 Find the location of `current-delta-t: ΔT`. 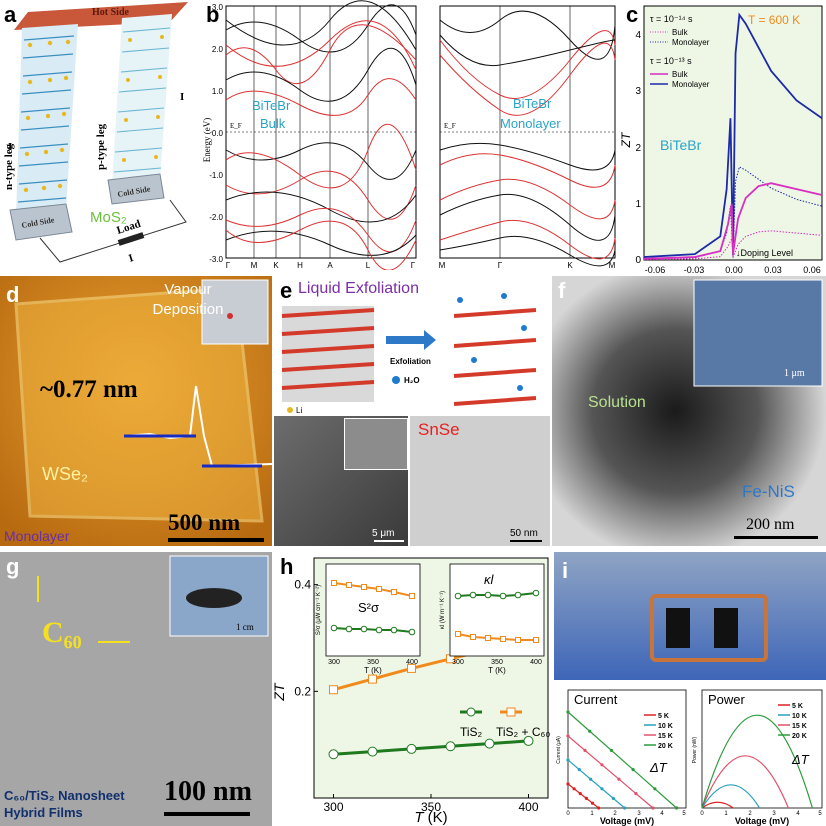

current-delta-t: ΔT is located at coordinates (658, 767).